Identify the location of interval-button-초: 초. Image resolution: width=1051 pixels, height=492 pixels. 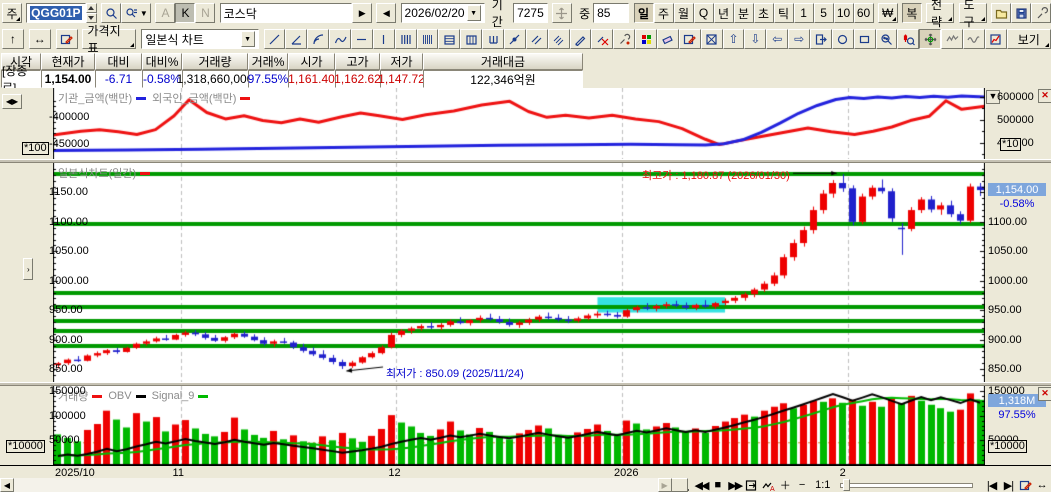
(763, 13).